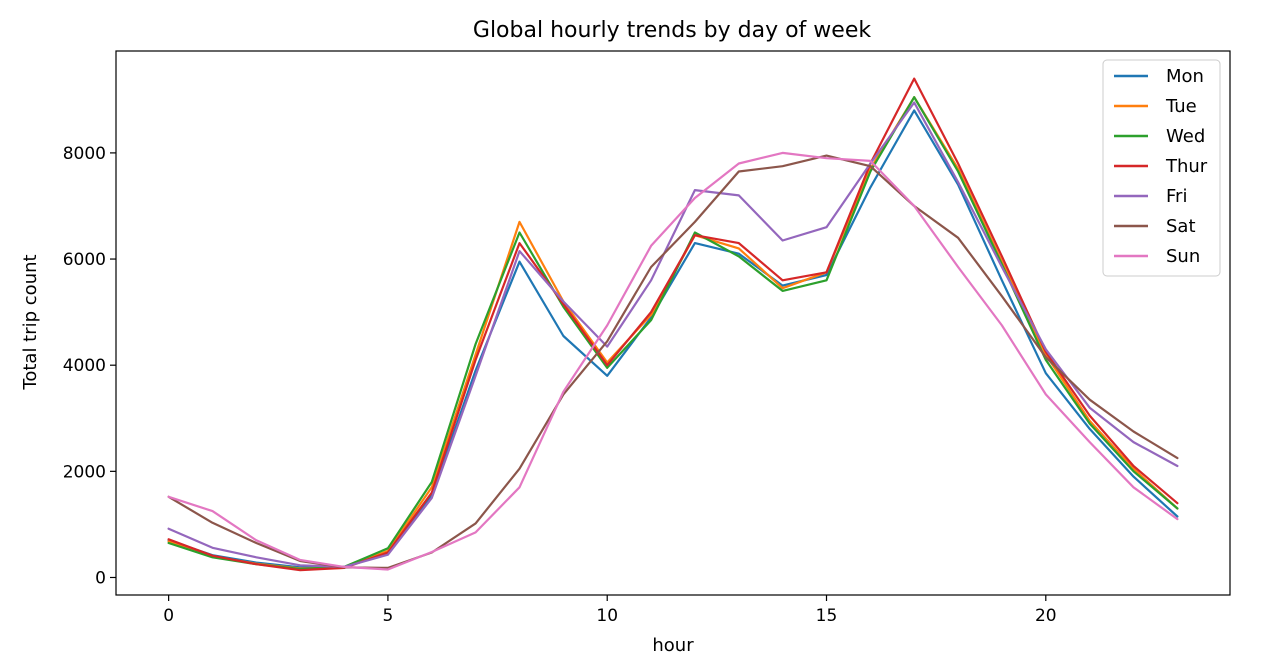 This screenshot has height=668, width=1280. I want to click on legend-frame, so click(1161, 168).